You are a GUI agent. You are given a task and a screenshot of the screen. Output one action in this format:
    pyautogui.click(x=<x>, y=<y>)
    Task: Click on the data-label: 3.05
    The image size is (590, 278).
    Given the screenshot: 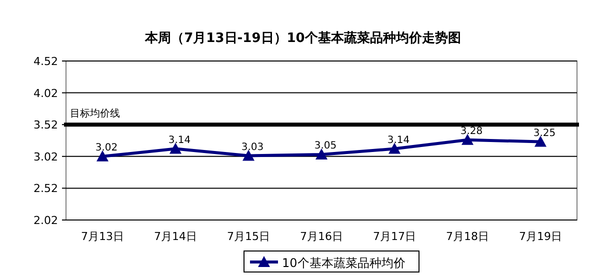 What is the action you would take?
    pyautogui.click(x=325, y=146)
    